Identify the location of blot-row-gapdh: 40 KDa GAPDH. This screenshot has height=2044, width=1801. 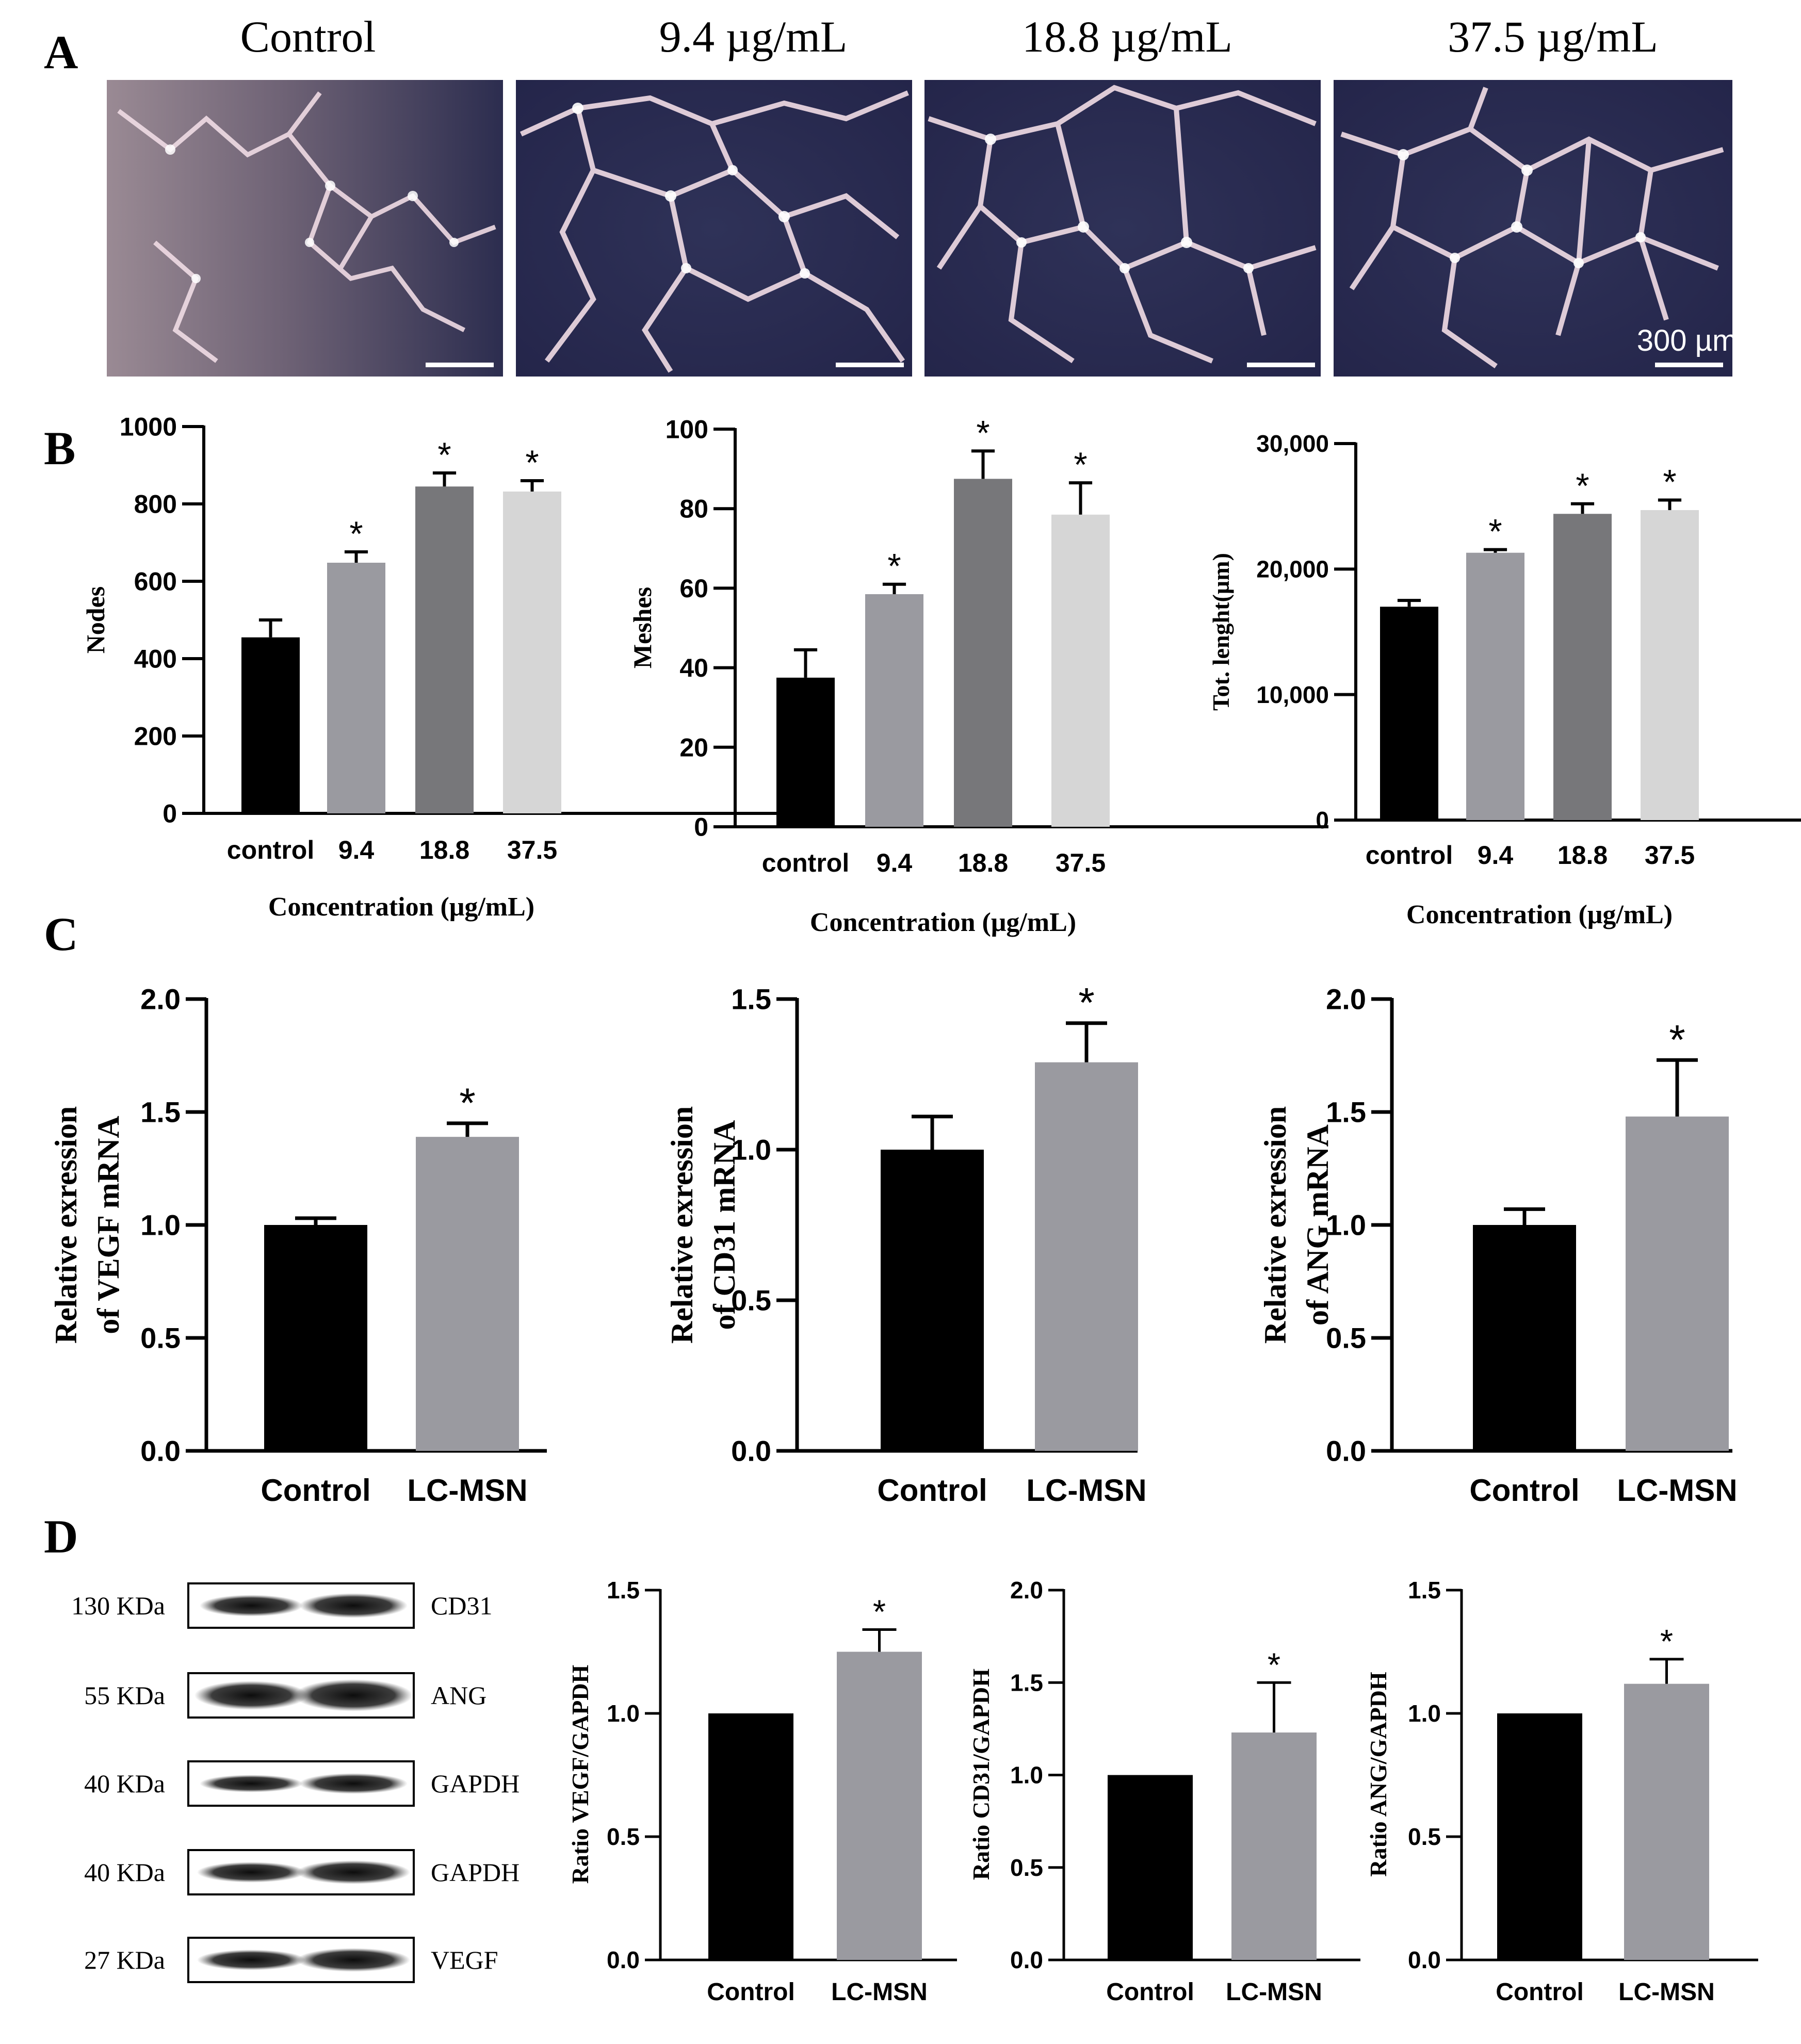
(302, 1784).